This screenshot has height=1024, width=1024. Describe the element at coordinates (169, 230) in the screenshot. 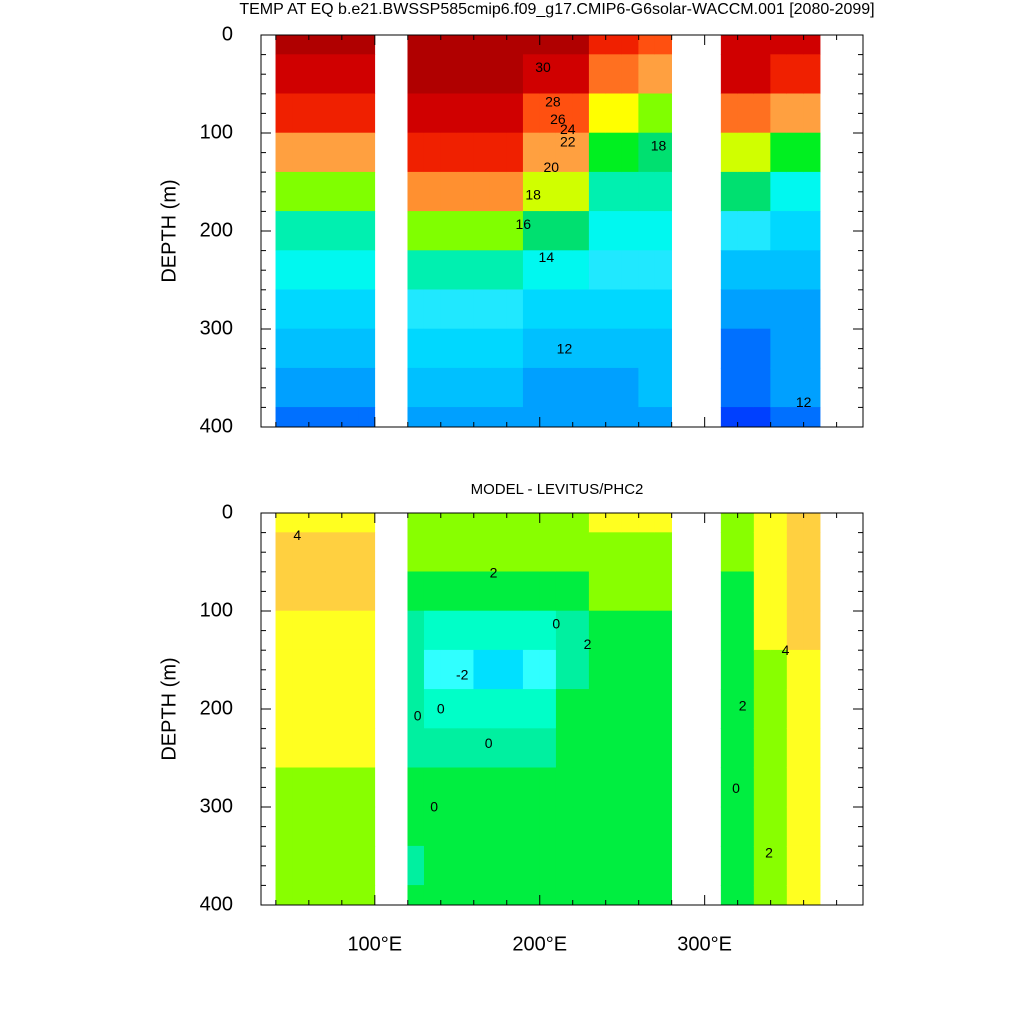

I see `y-axis-label: DEPTH (m)` at that location.